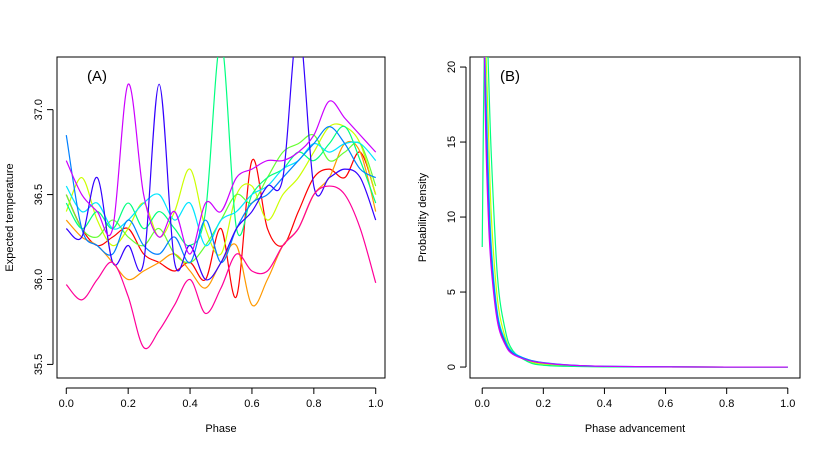 This screenshot has height=450, width=830. Describe the element at coordinates (39, 364) in the screenshot. I see `y-tick-label: 35.5` at that location.